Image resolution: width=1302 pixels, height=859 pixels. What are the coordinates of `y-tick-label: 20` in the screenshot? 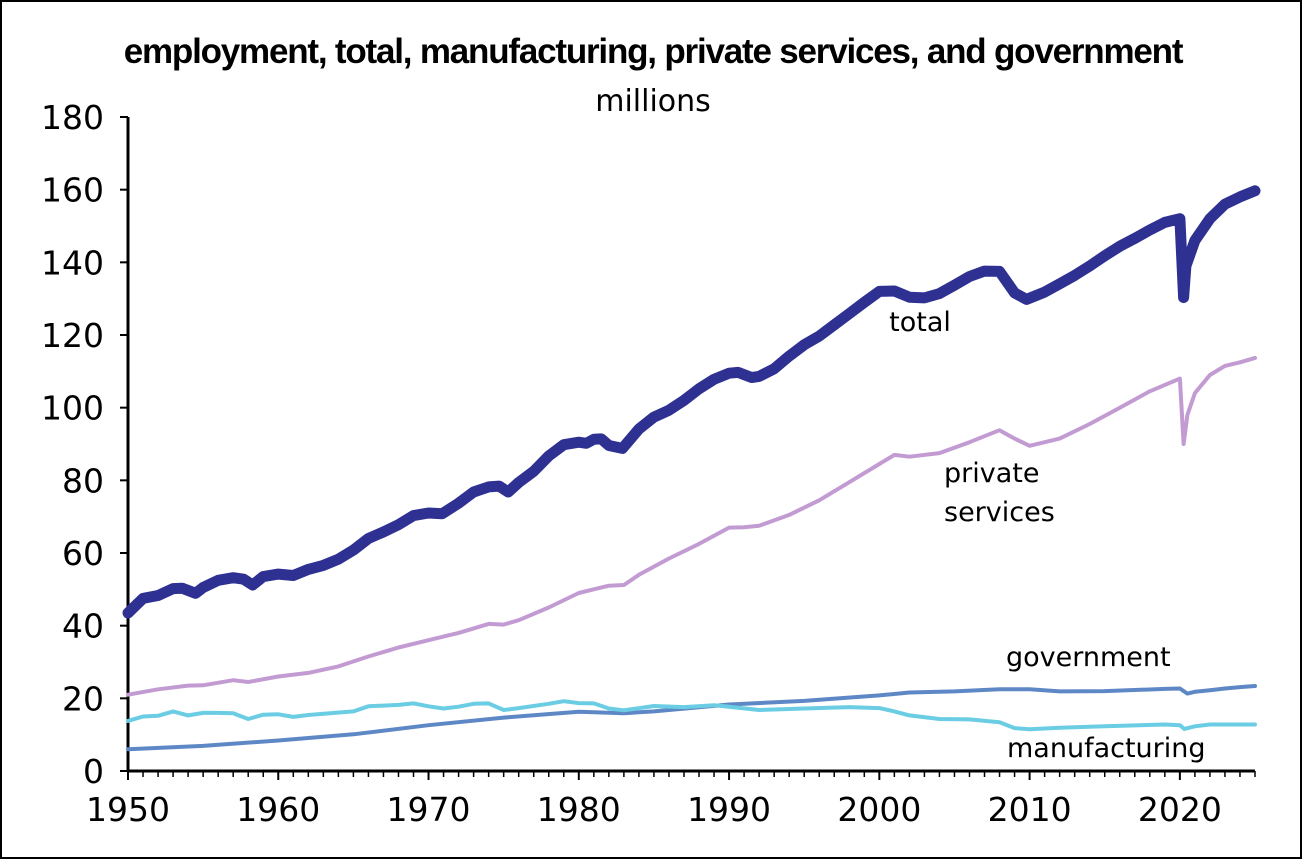 It's located at (83, 698).